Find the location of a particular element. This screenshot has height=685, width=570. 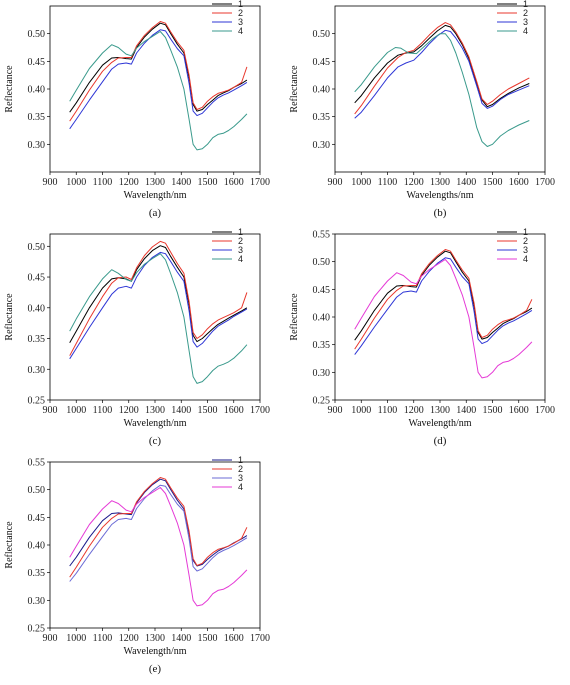

x-axis-title: Wavelengths/nm is located at coordinates (440, 195).